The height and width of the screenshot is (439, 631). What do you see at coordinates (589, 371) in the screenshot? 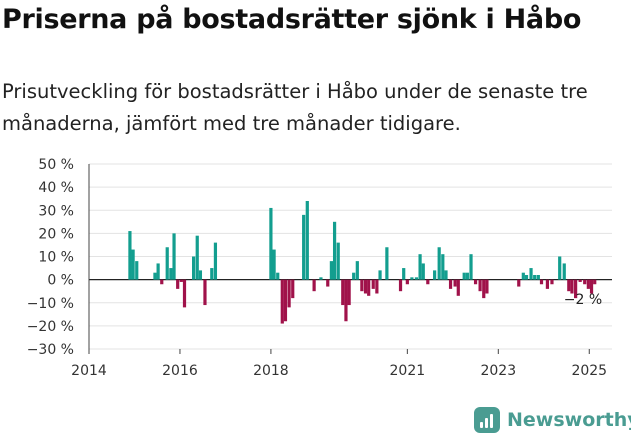
I see `x-tick-label: 2025` at bounding box center [589, 371].